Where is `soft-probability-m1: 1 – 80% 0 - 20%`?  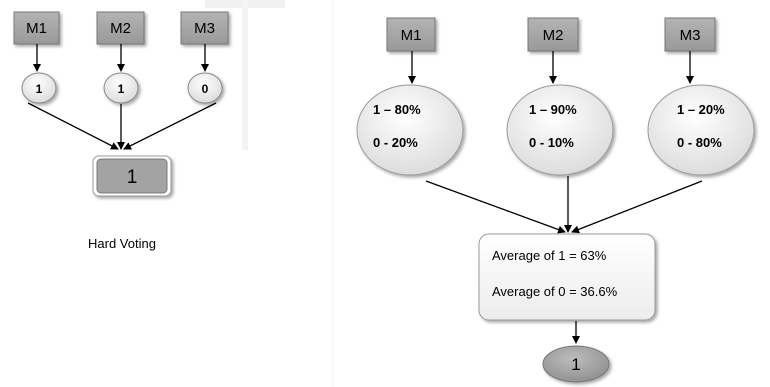 soft-probability-m1: 1 – 80% 0 - 20% is located at coordinates (410, 130).